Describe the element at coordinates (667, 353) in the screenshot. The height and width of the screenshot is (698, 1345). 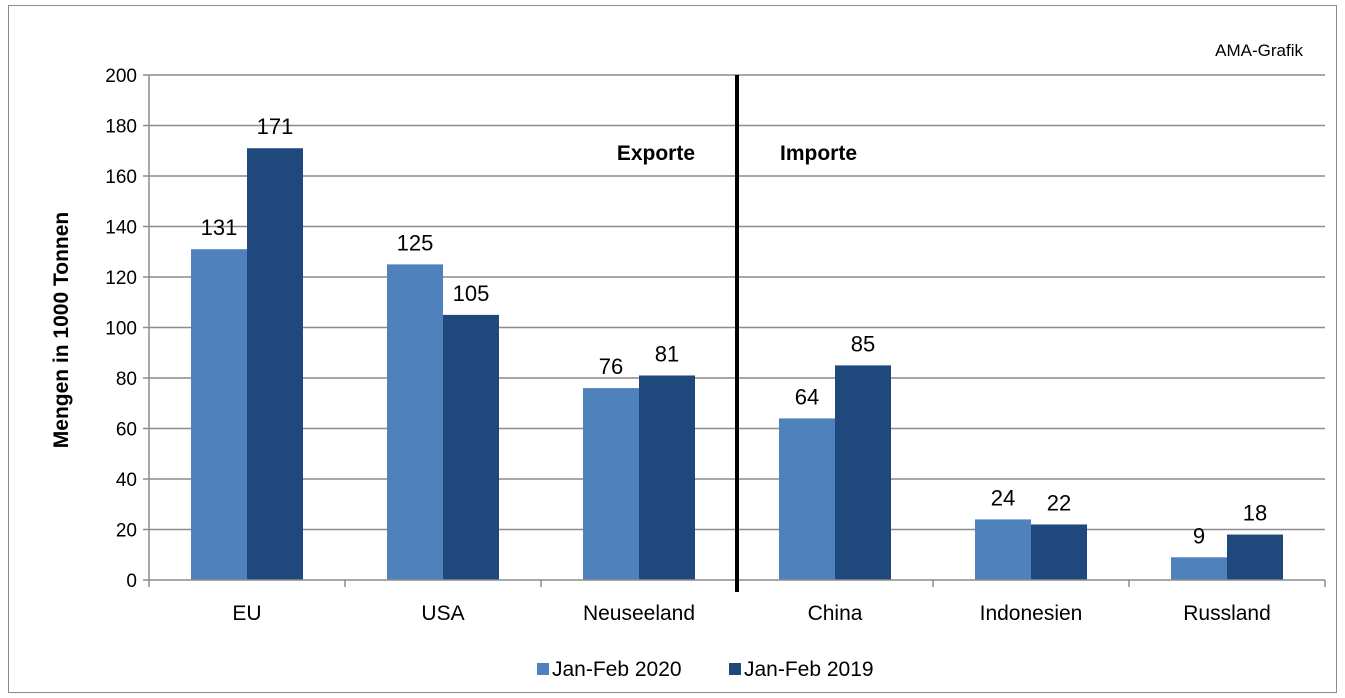
I see `data-label: 81` at that location.